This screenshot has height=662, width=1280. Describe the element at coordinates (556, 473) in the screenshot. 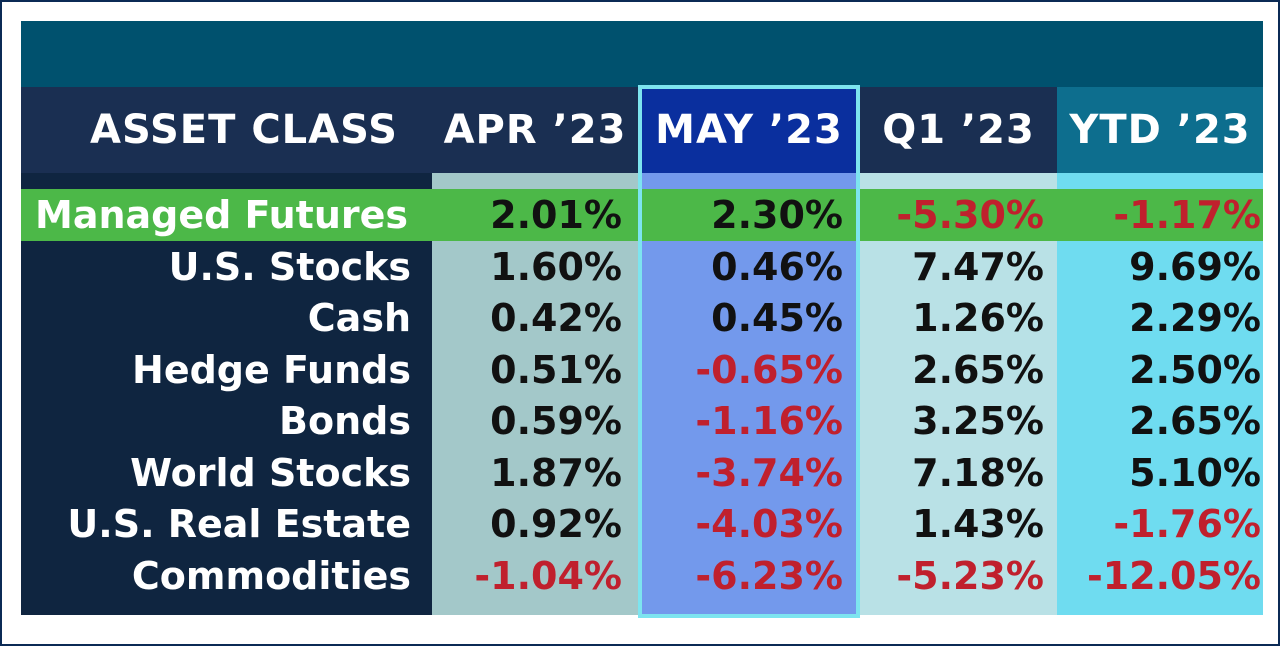

I see `apr-value: 1.87%` at that location.